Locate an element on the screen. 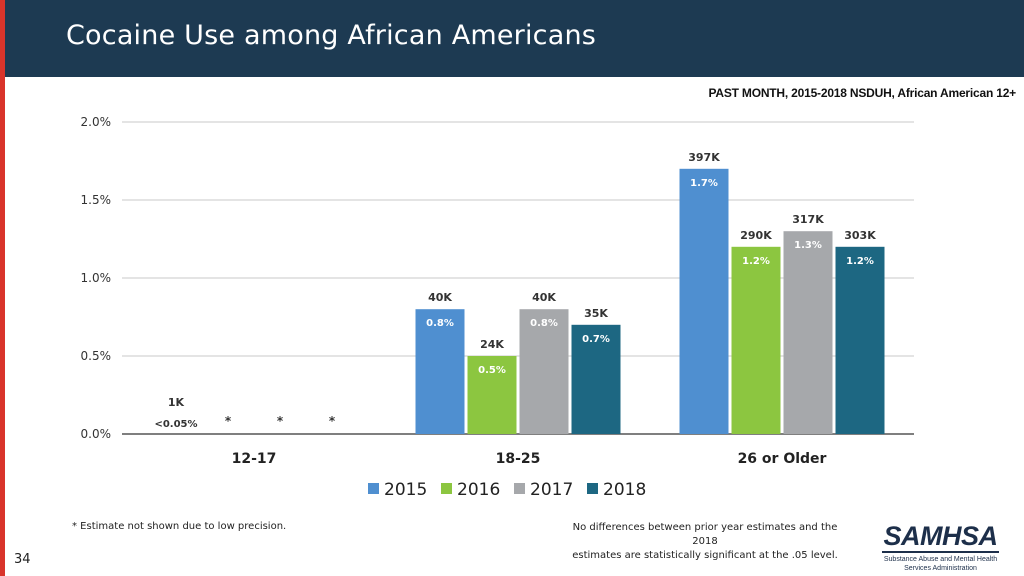 This screenshot has height=576, width=1024. bar-count-label: 290K is located at coordinates (756, 235).